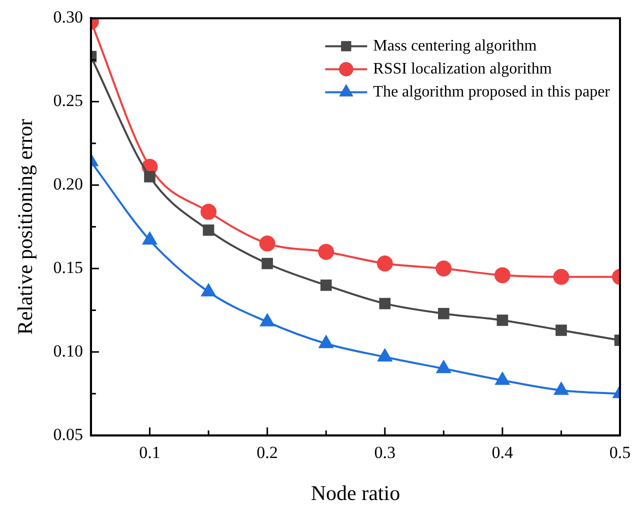  I want to click on legend-label: RSSI localization algorithm, so click(462, 69).